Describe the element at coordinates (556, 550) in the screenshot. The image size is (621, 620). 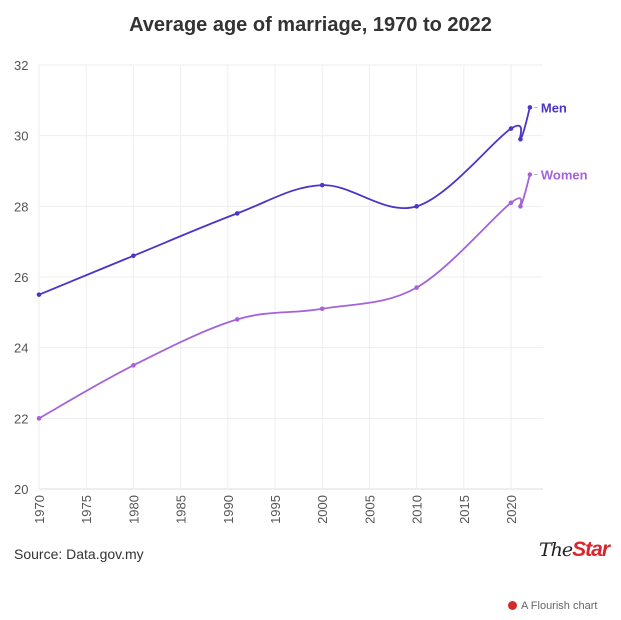
I see `logo-the: The` at that location.